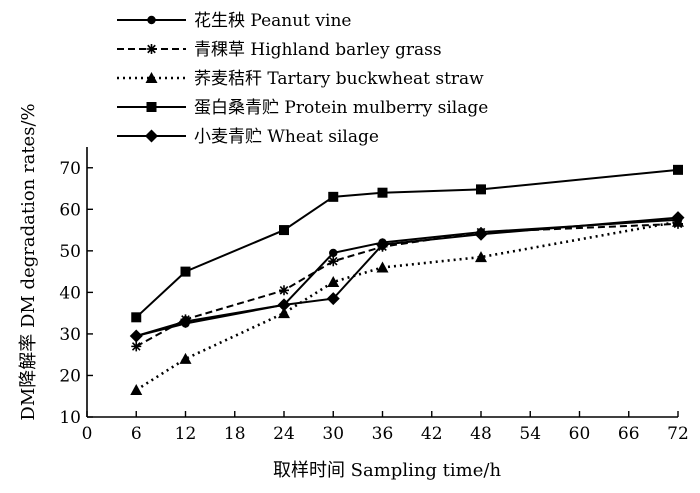 The width and height of the screenshot is (700, 493). Describe the element at coordinates (136, 434) in the screenshot. I see `x-tick-label: 6` at that location.